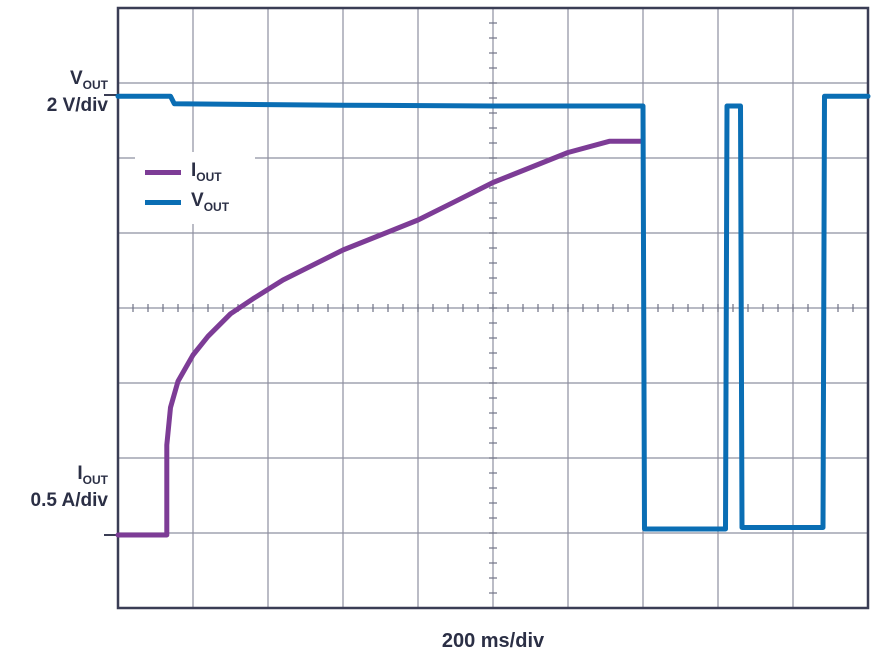  I want to click on vout-channel-label: VOUT, so click(89, 80).